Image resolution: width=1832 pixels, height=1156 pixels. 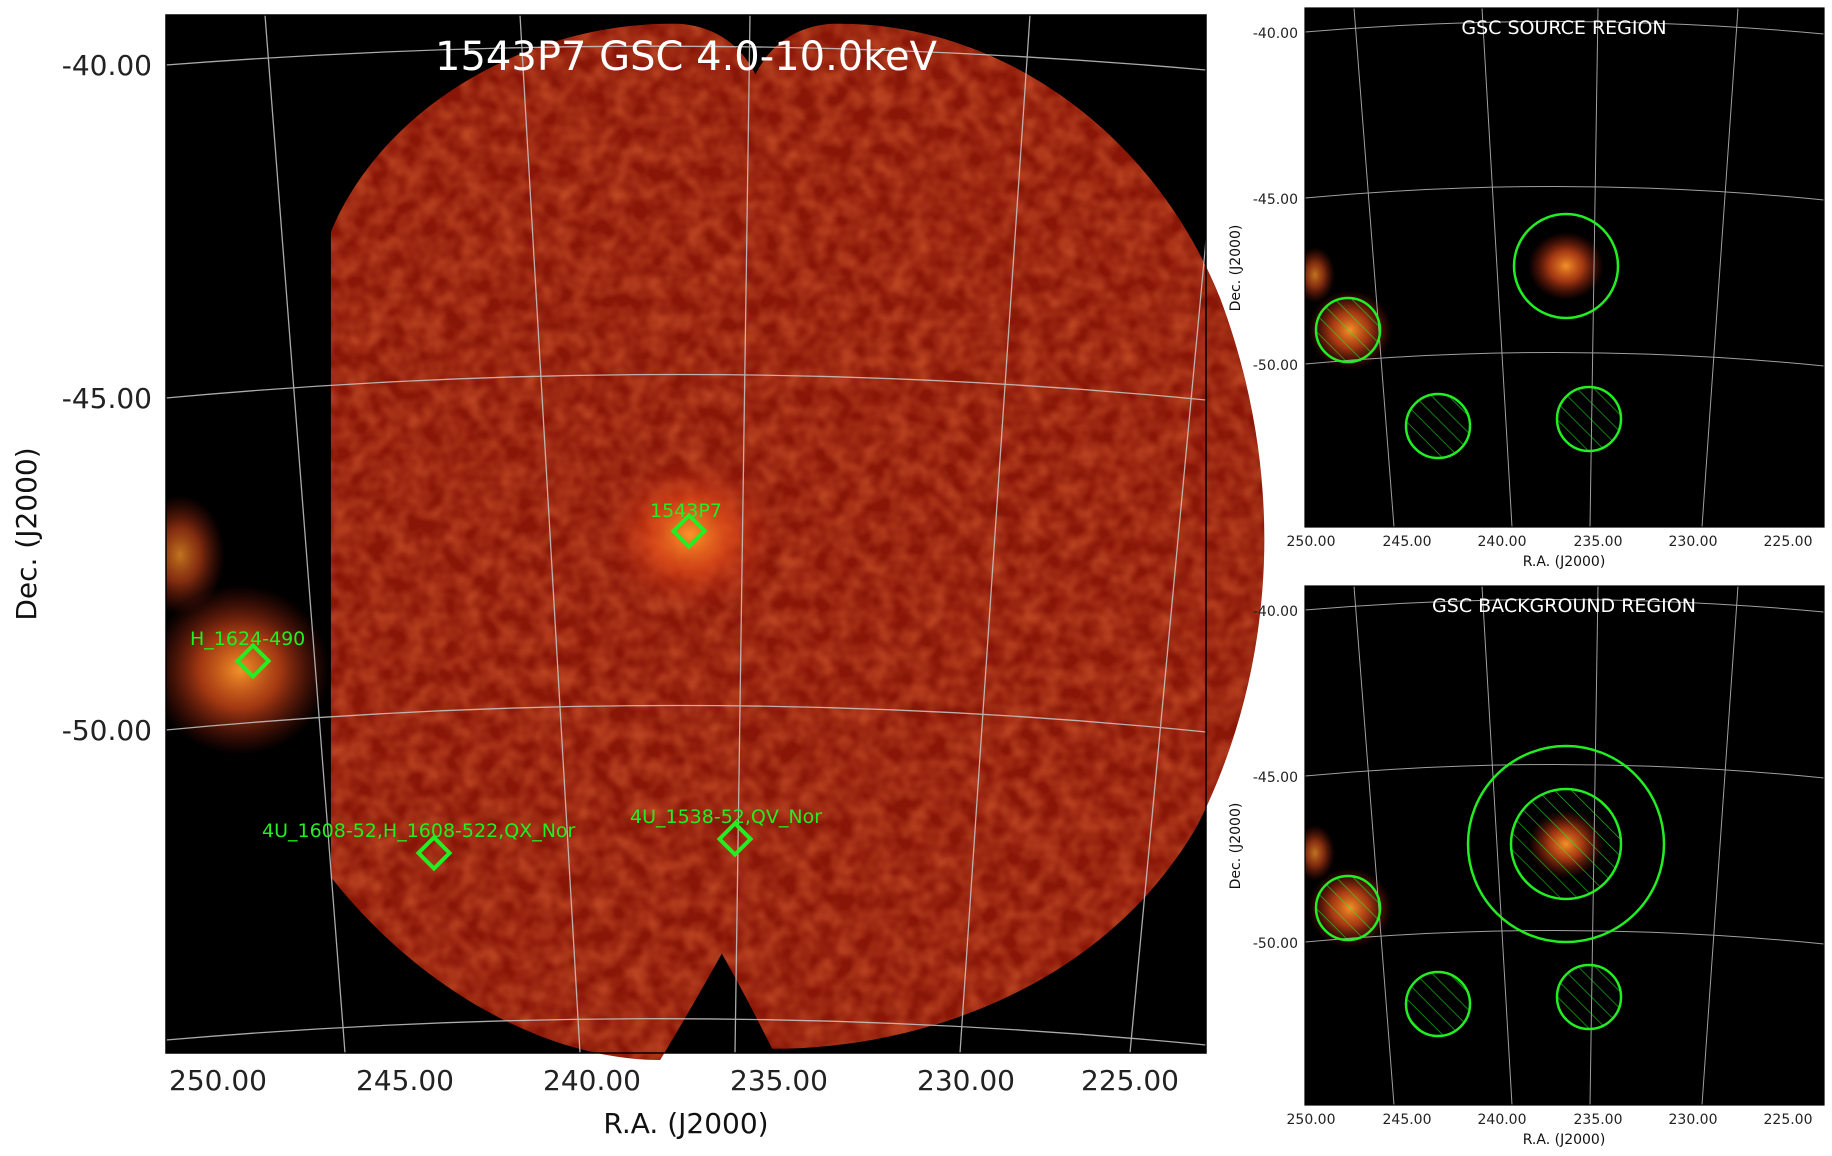 I want to click on background-x-tick-label: 250.00, so click(x=1311, y=1120).